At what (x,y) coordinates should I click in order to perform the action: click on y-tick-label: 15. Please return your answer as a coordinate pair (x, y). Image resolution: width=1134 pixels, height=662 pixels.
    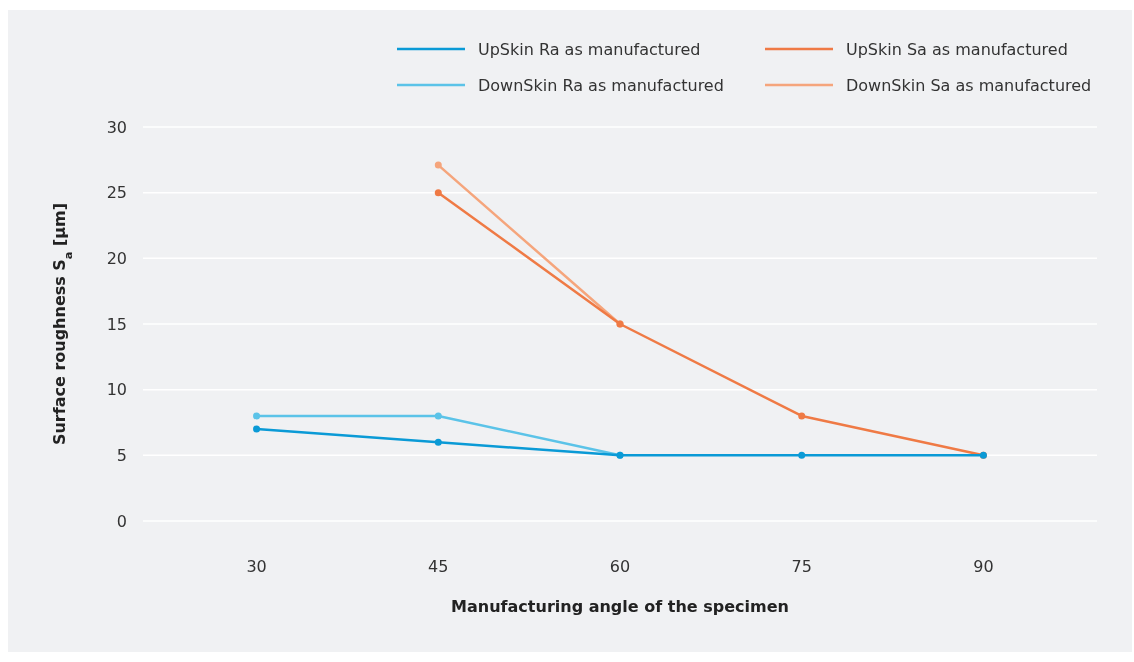
    Looking at the image, I should click on (116, 324).